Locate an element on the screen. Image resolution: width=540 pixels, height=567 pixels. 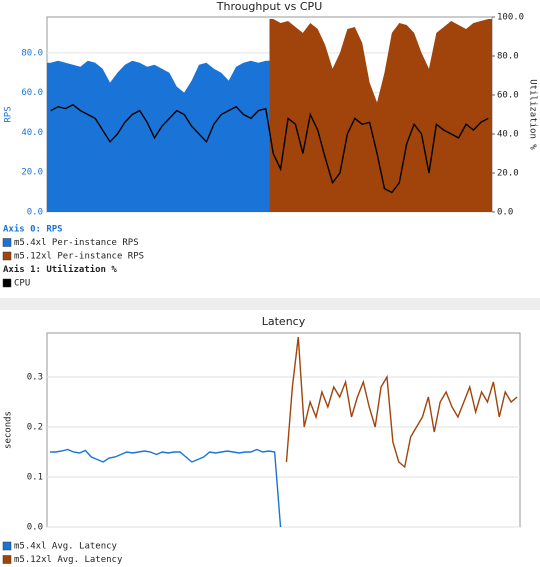
y2-tick-label: 100.0 is located at coordinates (510, 18).